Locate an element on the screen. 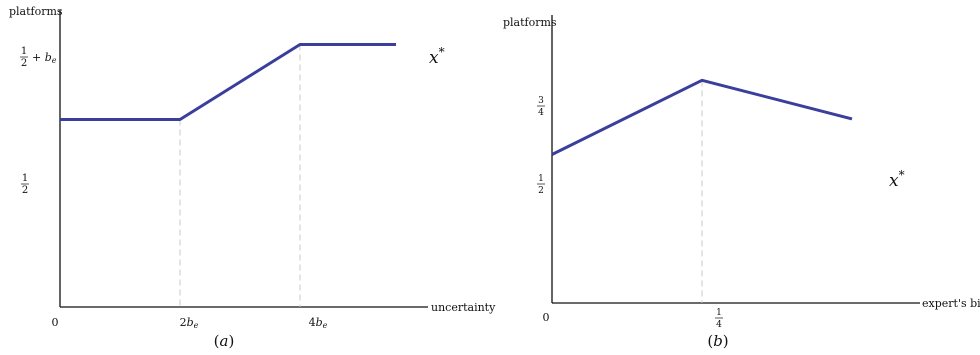  chart-b-series-label: x* is located at coordinates (897, 179).